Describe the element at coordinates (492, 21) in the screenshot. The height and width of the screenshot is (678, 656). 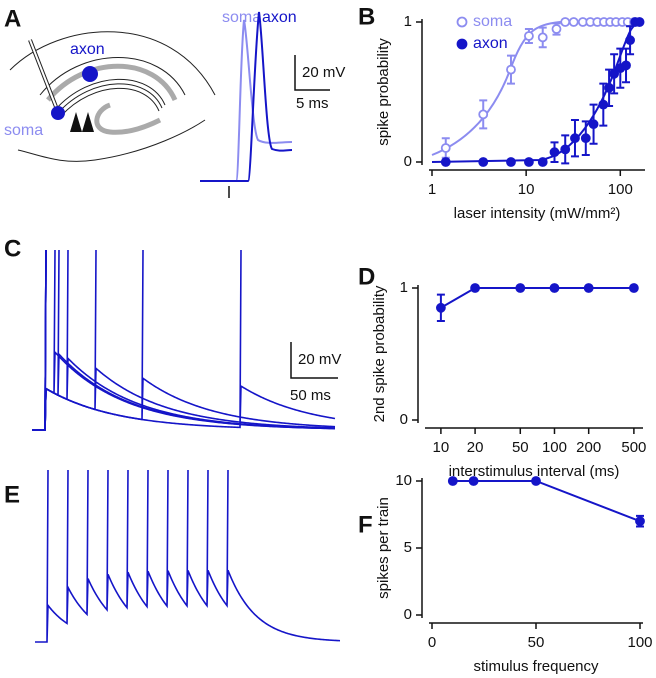
I see `legend-label: soma` at that location.